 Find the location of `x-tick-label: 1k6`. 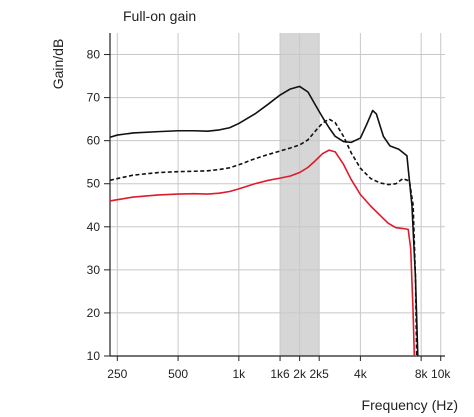

x-tick-label: 1k6 is located at coordinates (280, 374).